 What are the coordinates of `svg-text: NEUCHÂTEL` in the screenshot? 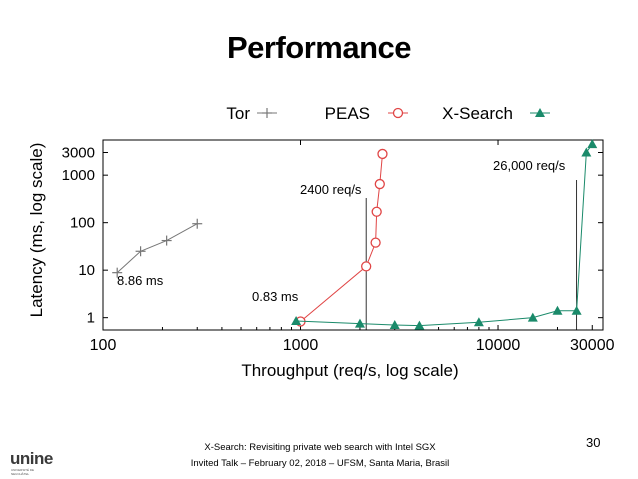 It's located at (20, 473).